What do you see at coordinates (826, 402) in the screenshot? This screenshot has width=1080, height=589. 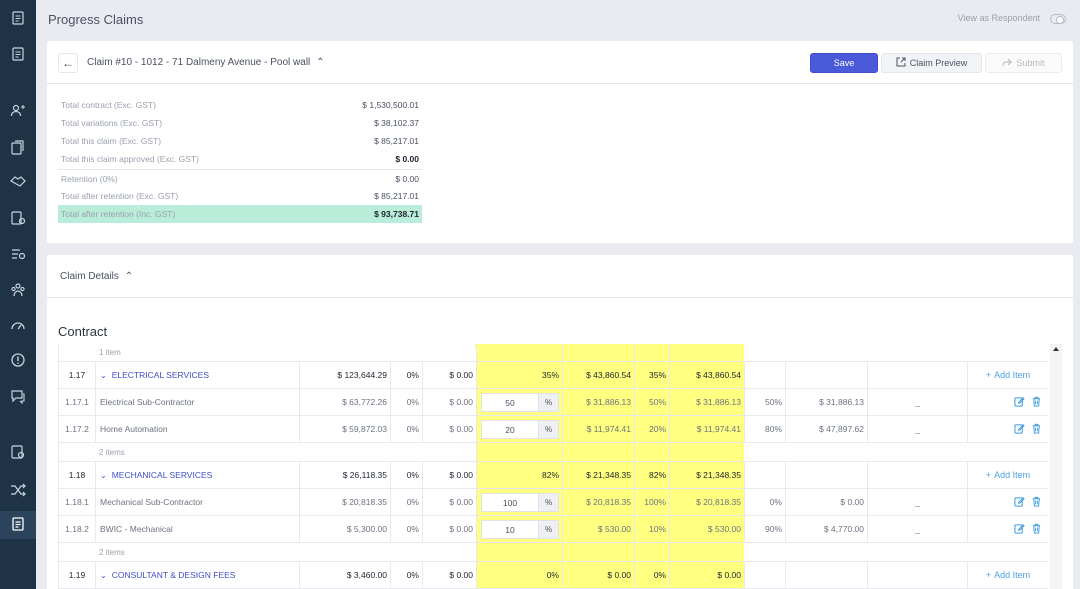 I see `remaining-amount: $ 31,886.13` at bounding box center [826, 402].